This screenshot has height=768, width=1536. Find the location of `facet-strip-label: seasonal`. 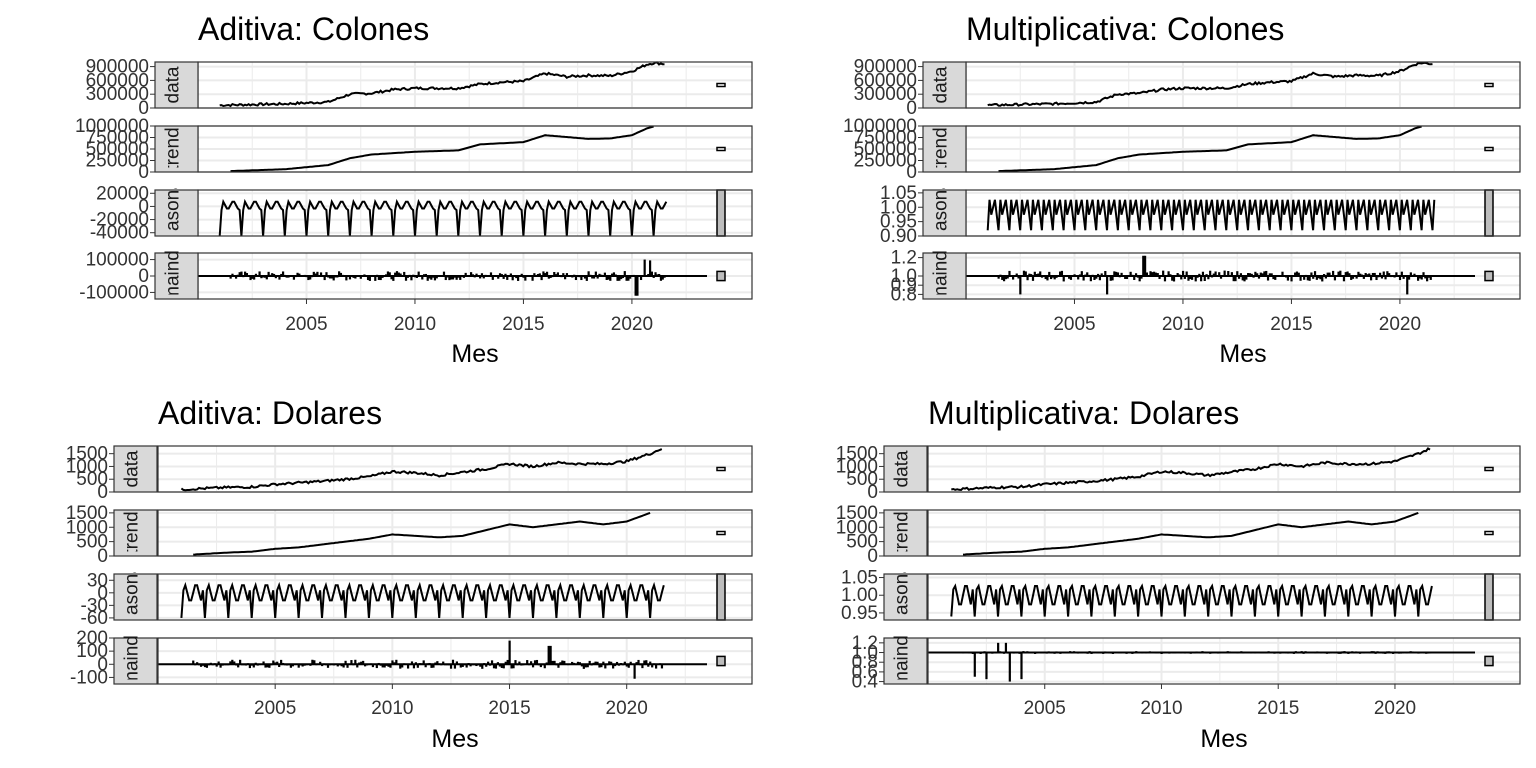

facet-strip-label: seasonal is located at coordinates (173, 213).